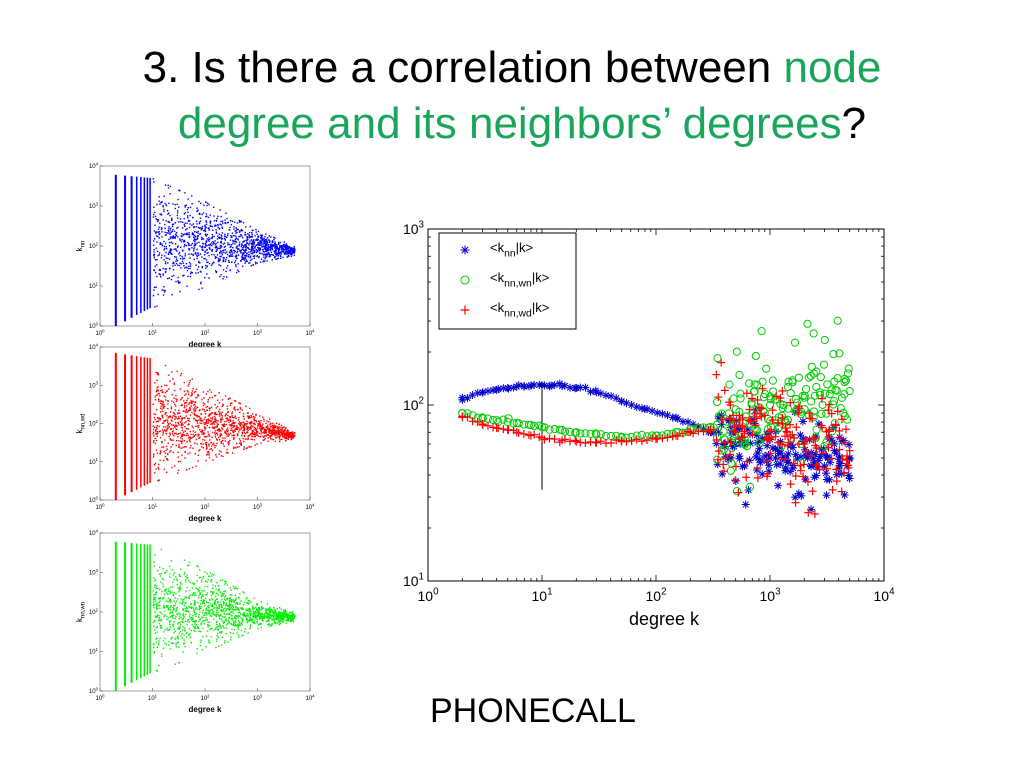 The height and width of the screenshot is (768, 1024). Describe the element at coordinates (205, 344) in the screenshot. I see `x-axis-label: degree k` at that location.